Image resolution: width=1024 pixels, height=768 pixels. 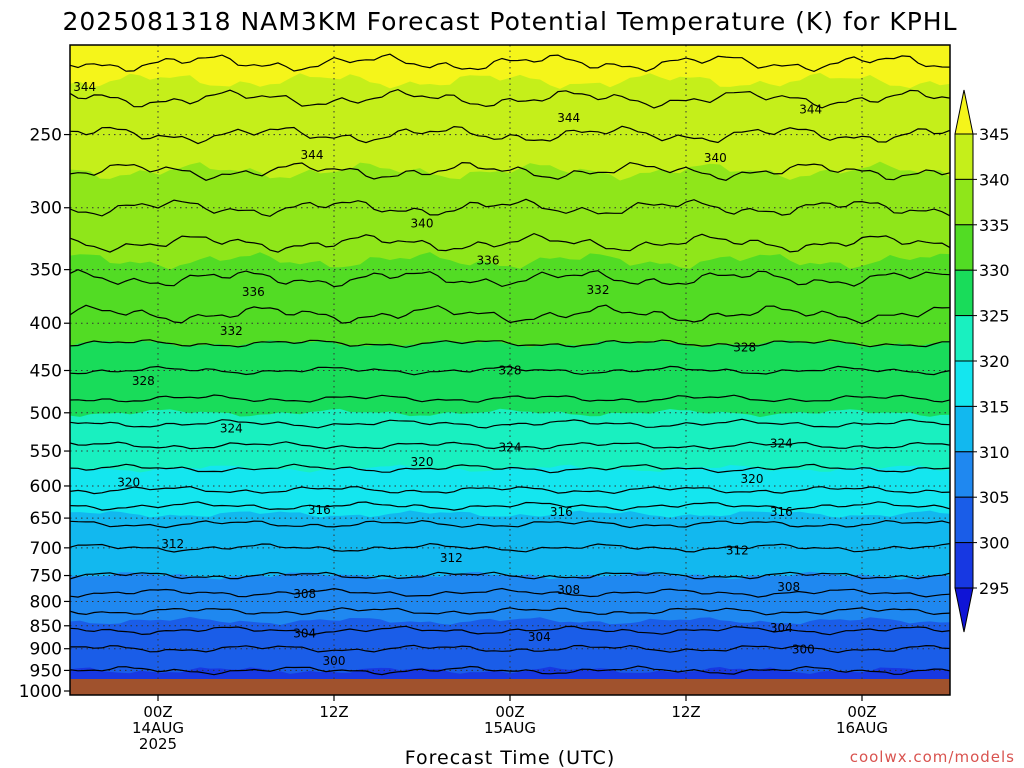 I want to click on contour-label-text: 332, so click(x=598, y=290).